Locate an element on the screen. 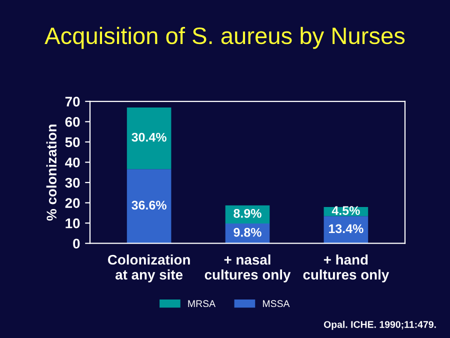  data-label: 9.8% is located at coordinates (248, 232).